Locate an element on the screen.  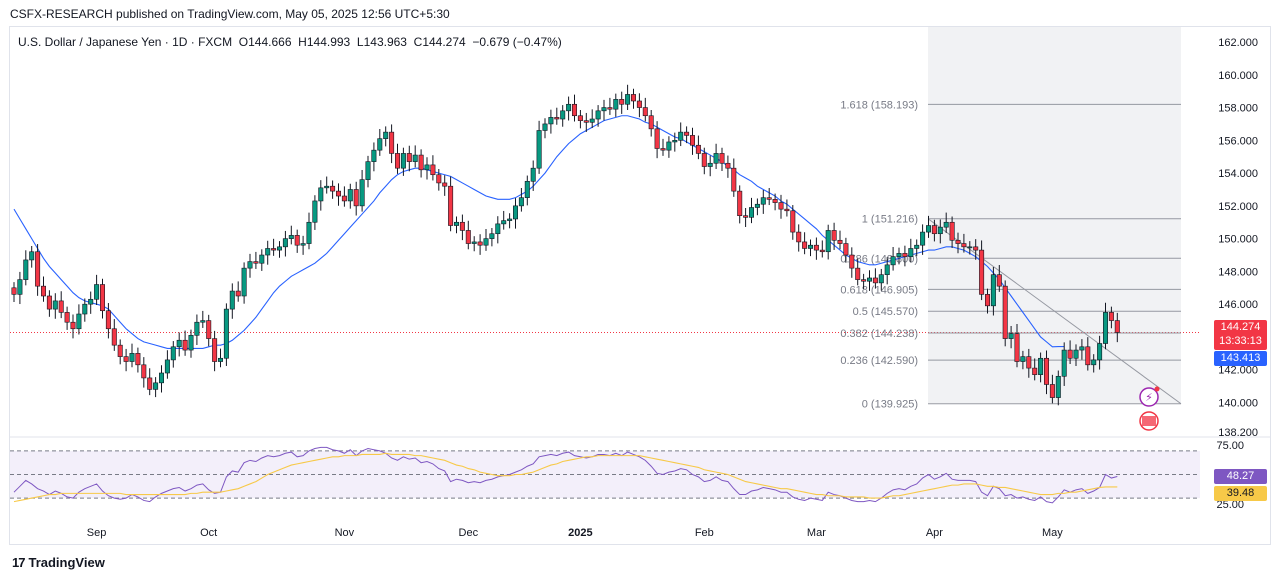
ma-price-tag: 143.413 is located at coordinates (1240, 358).